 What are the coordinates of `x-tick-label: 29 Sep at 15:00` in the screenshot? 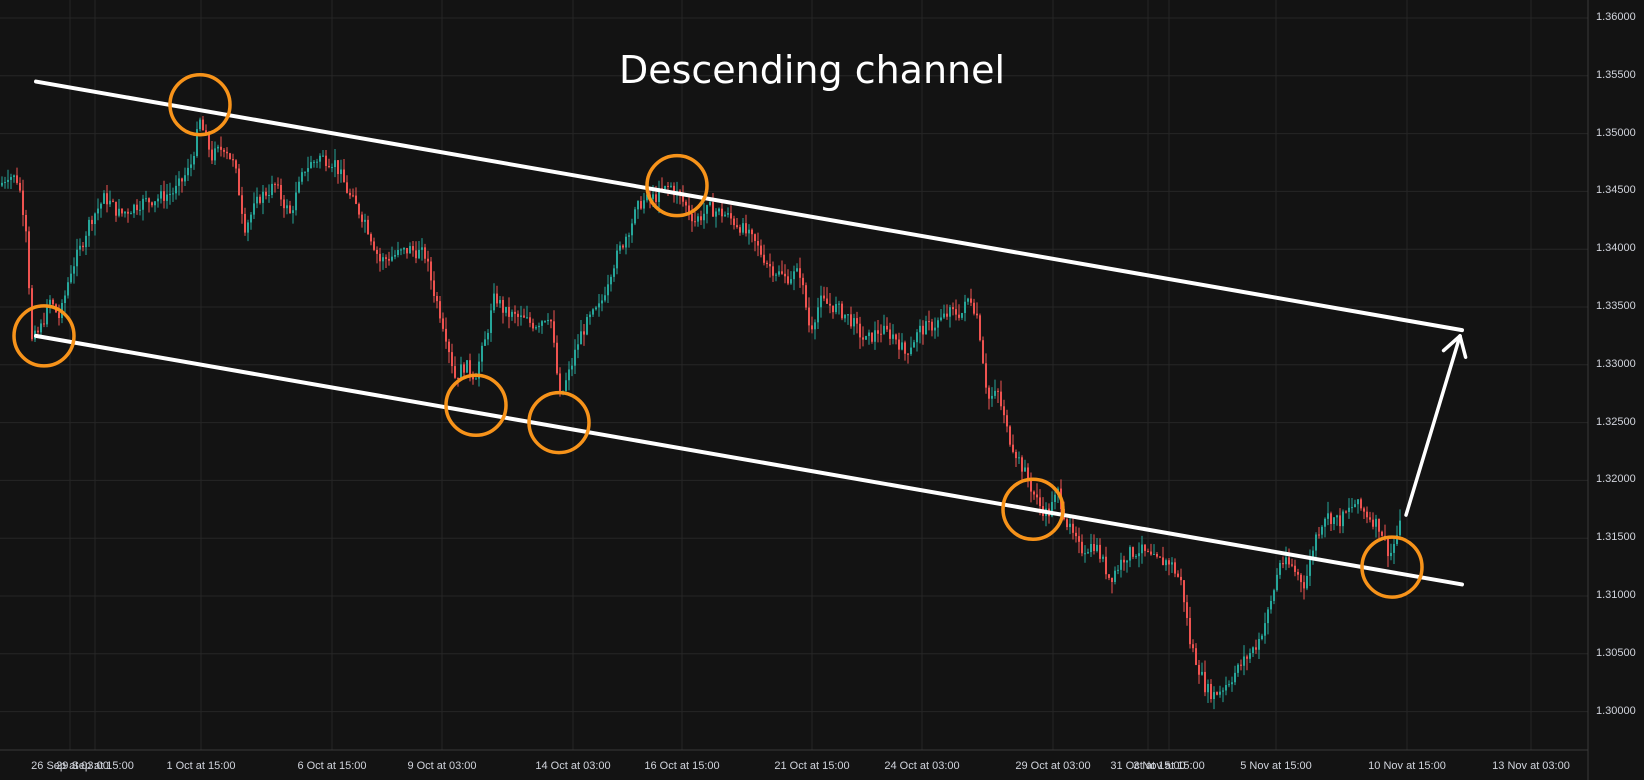 It's located at (95, 766).